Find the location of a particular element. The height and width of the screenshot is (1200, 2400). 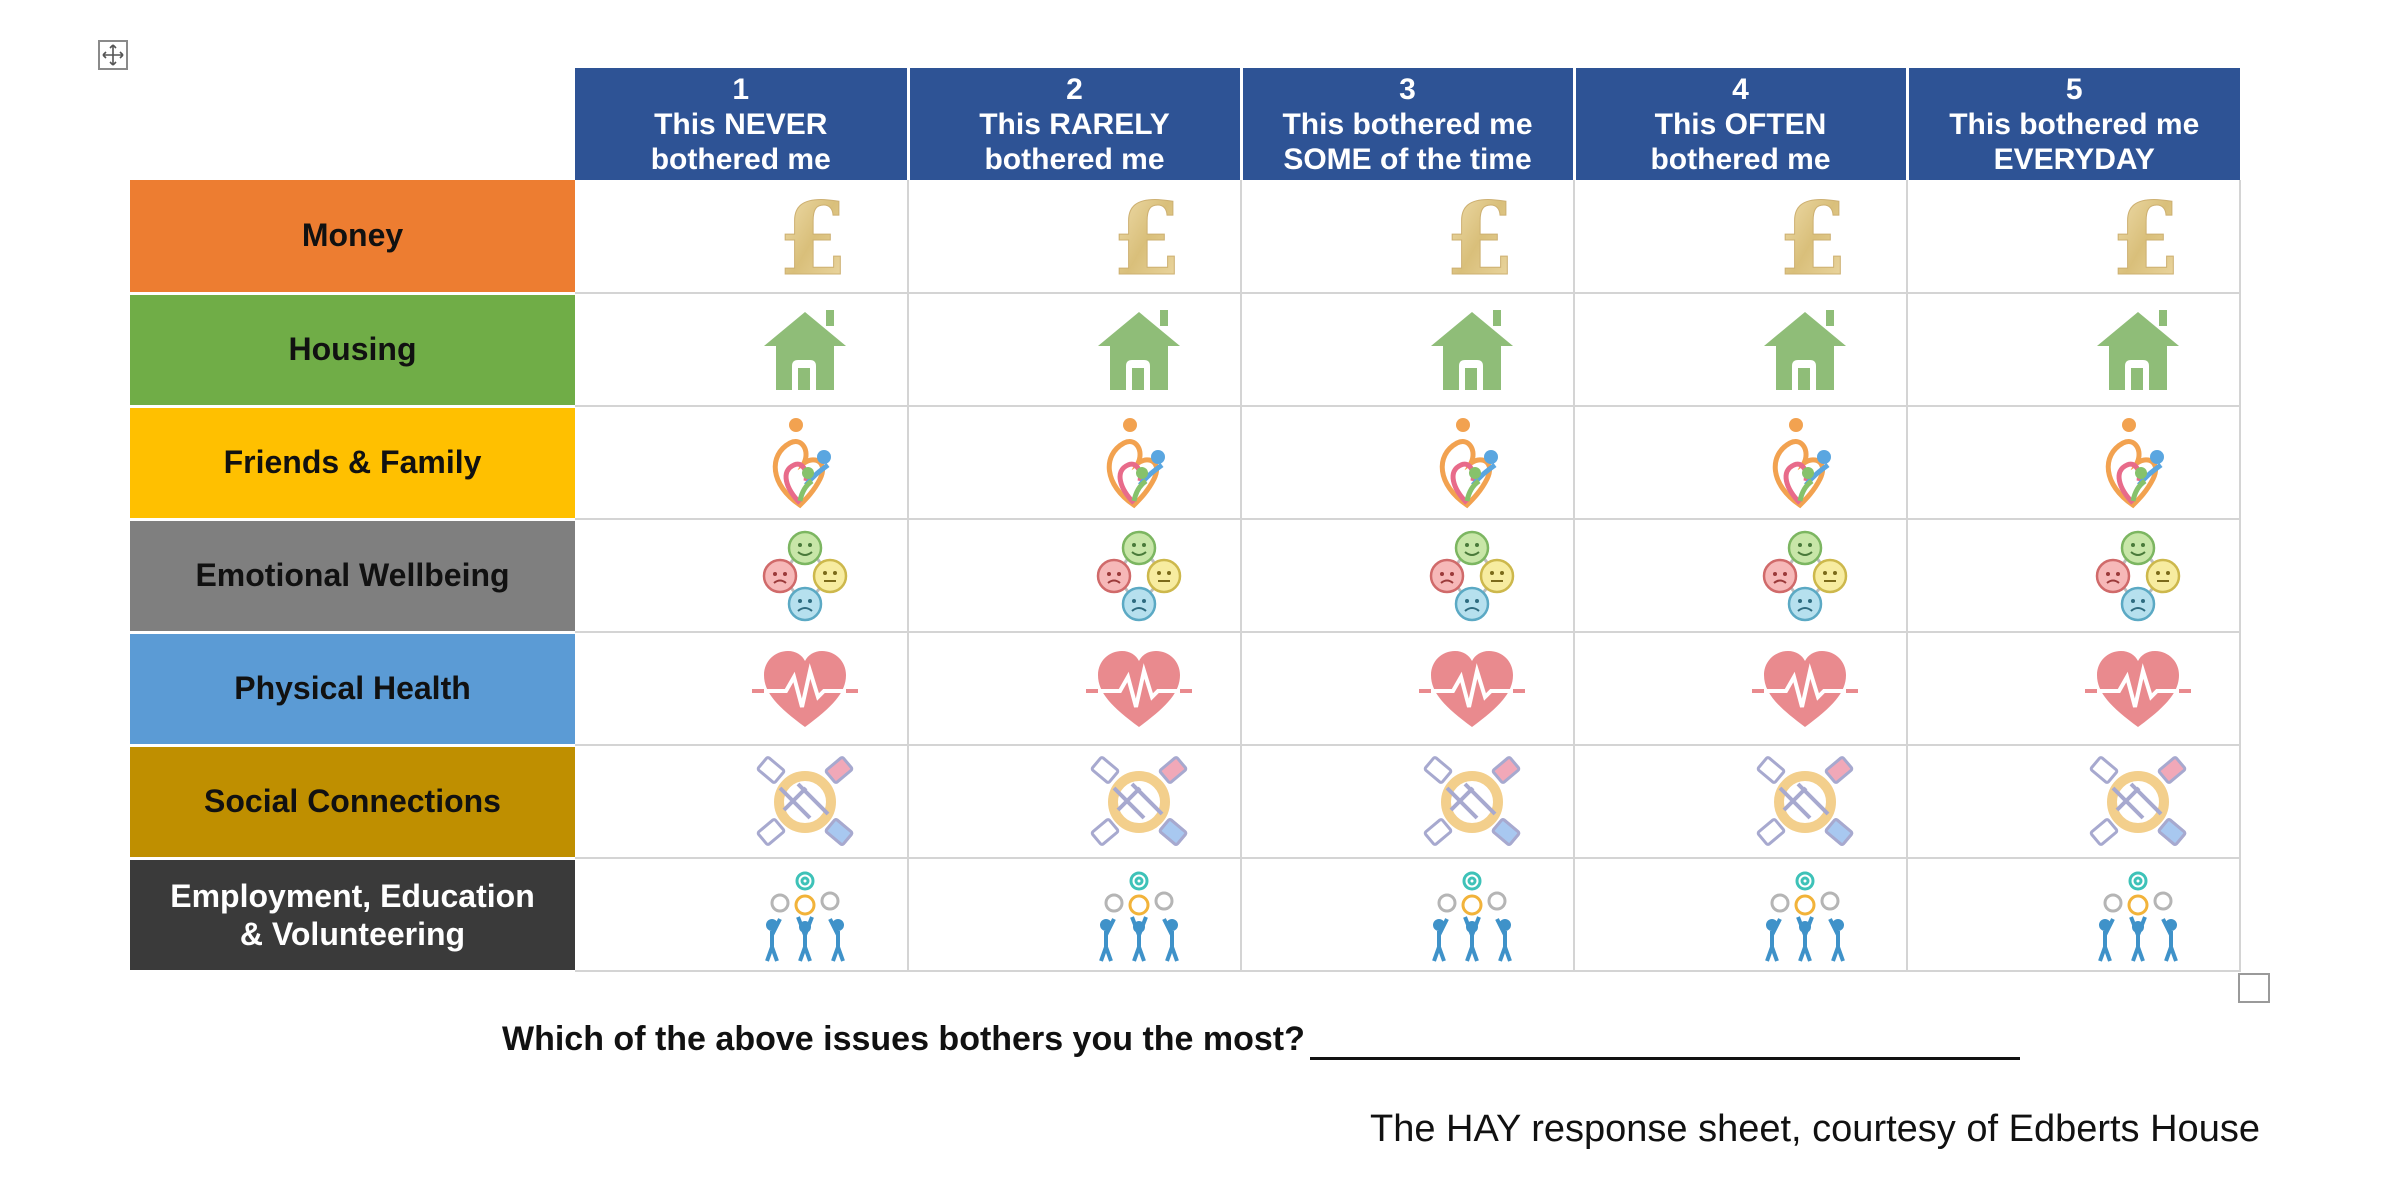

column-header-3: 3 This bothered me SOME of the time is located at coordinates (1408, 124).